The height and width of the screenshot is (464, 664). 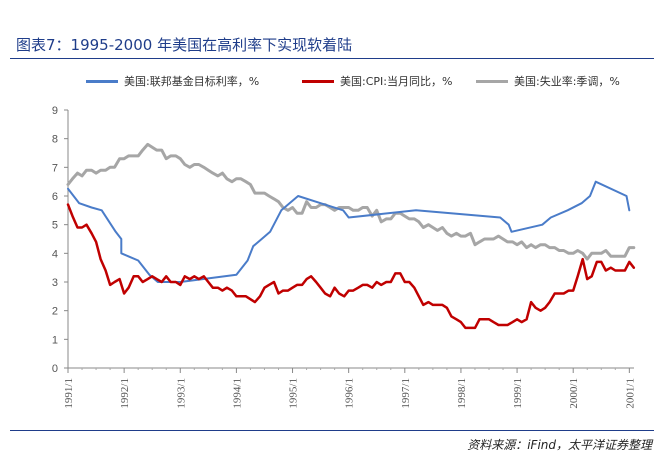 I want to click on y-tick-label: 4, so click(x=55, y=254).